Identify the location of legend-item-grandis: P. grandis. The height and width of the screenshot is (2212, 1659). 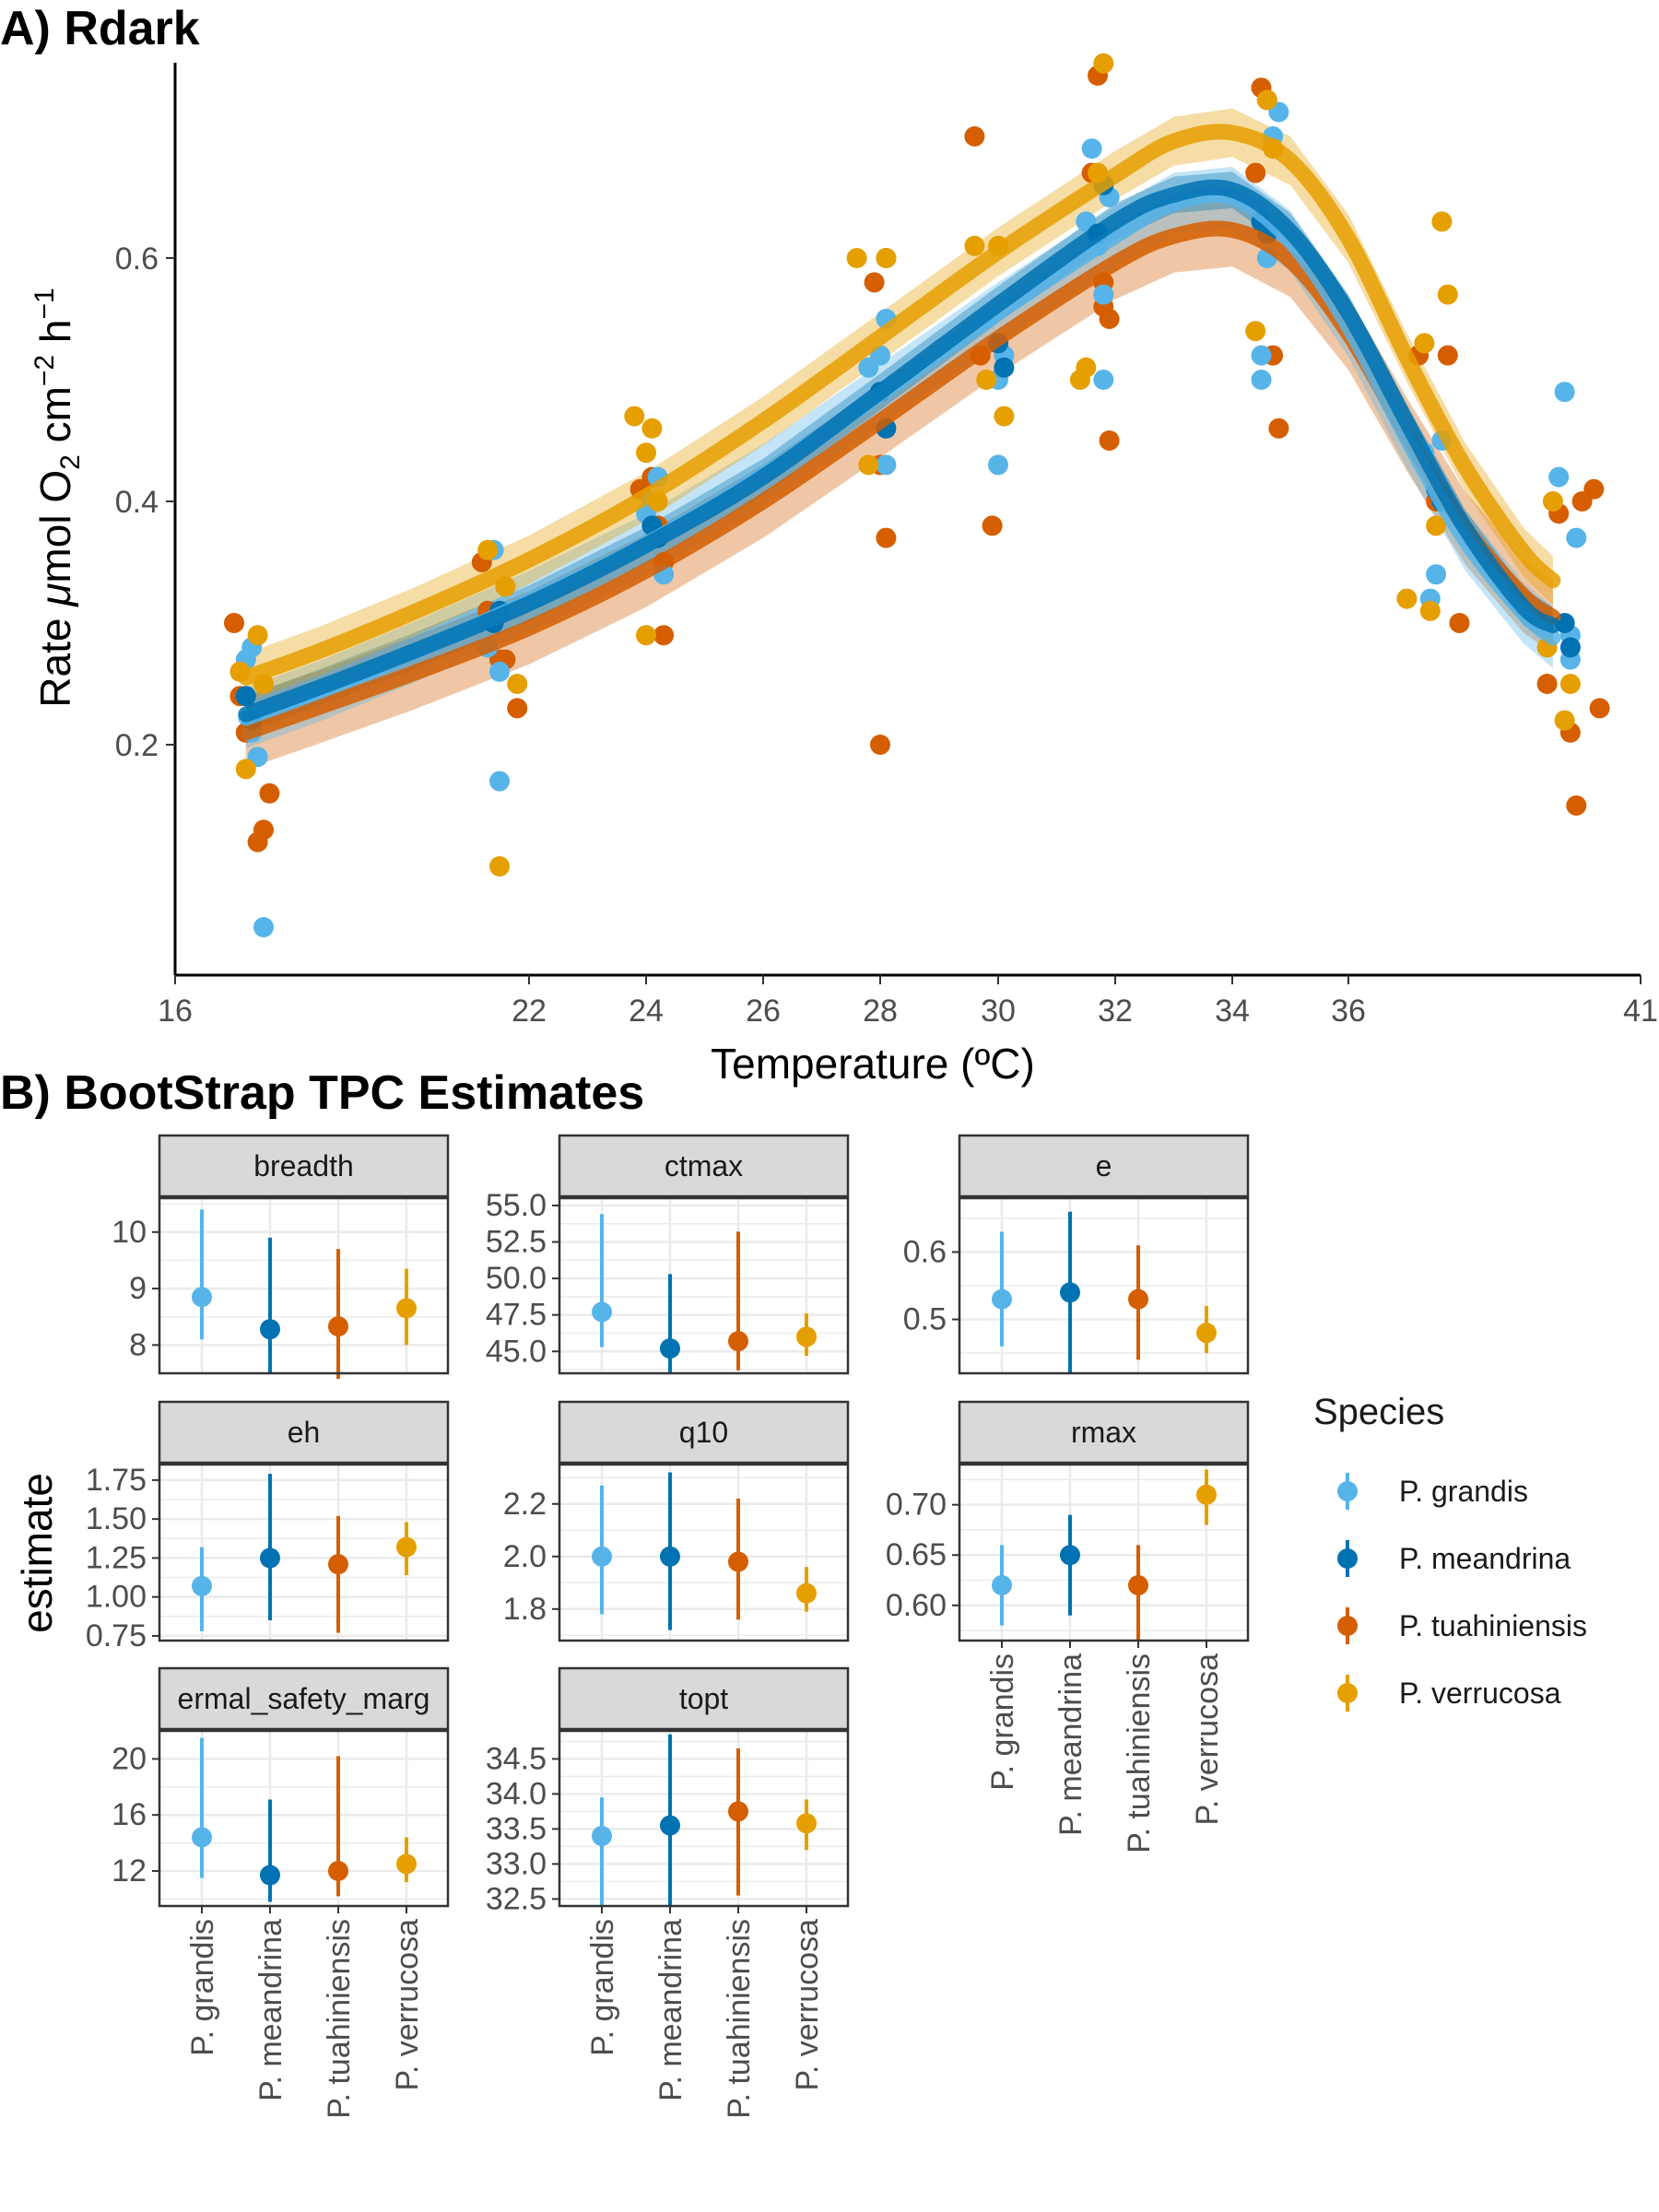
(1432, 1491).